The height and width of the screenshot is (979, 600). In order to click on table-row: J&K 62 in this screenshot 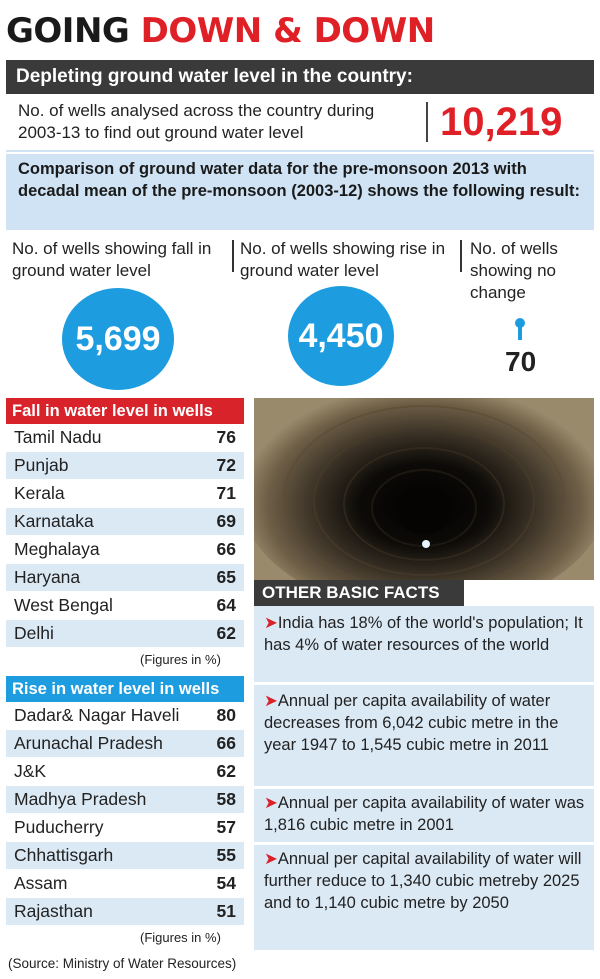, I will do `click(125, 772)`.